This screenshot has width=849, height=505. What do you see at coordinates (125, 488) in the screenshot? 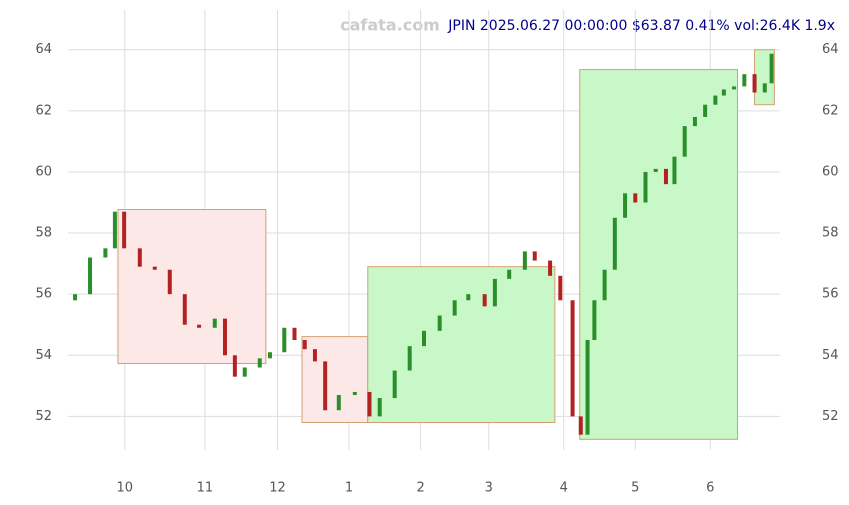
I see `x-tick-label: 10` at bounding box center [125, 488].